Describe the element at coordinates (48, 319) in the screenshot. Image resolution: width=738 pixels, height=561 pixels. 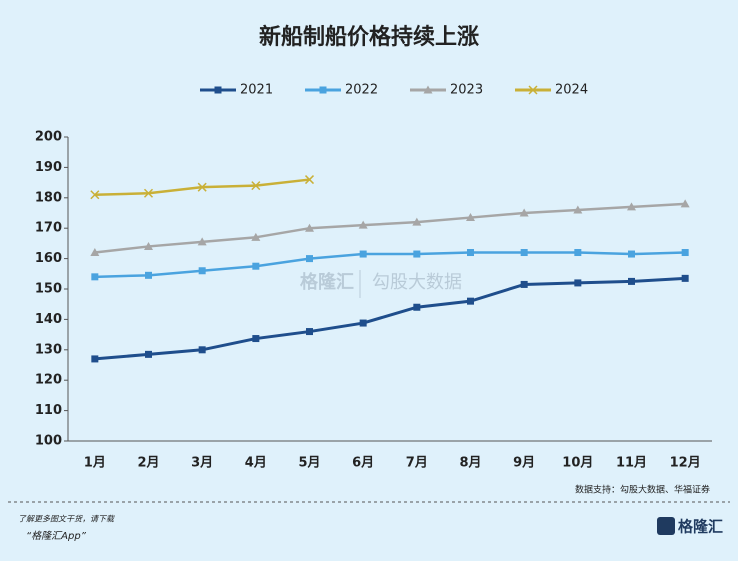
I see `y-tick-label: 140` at that location.